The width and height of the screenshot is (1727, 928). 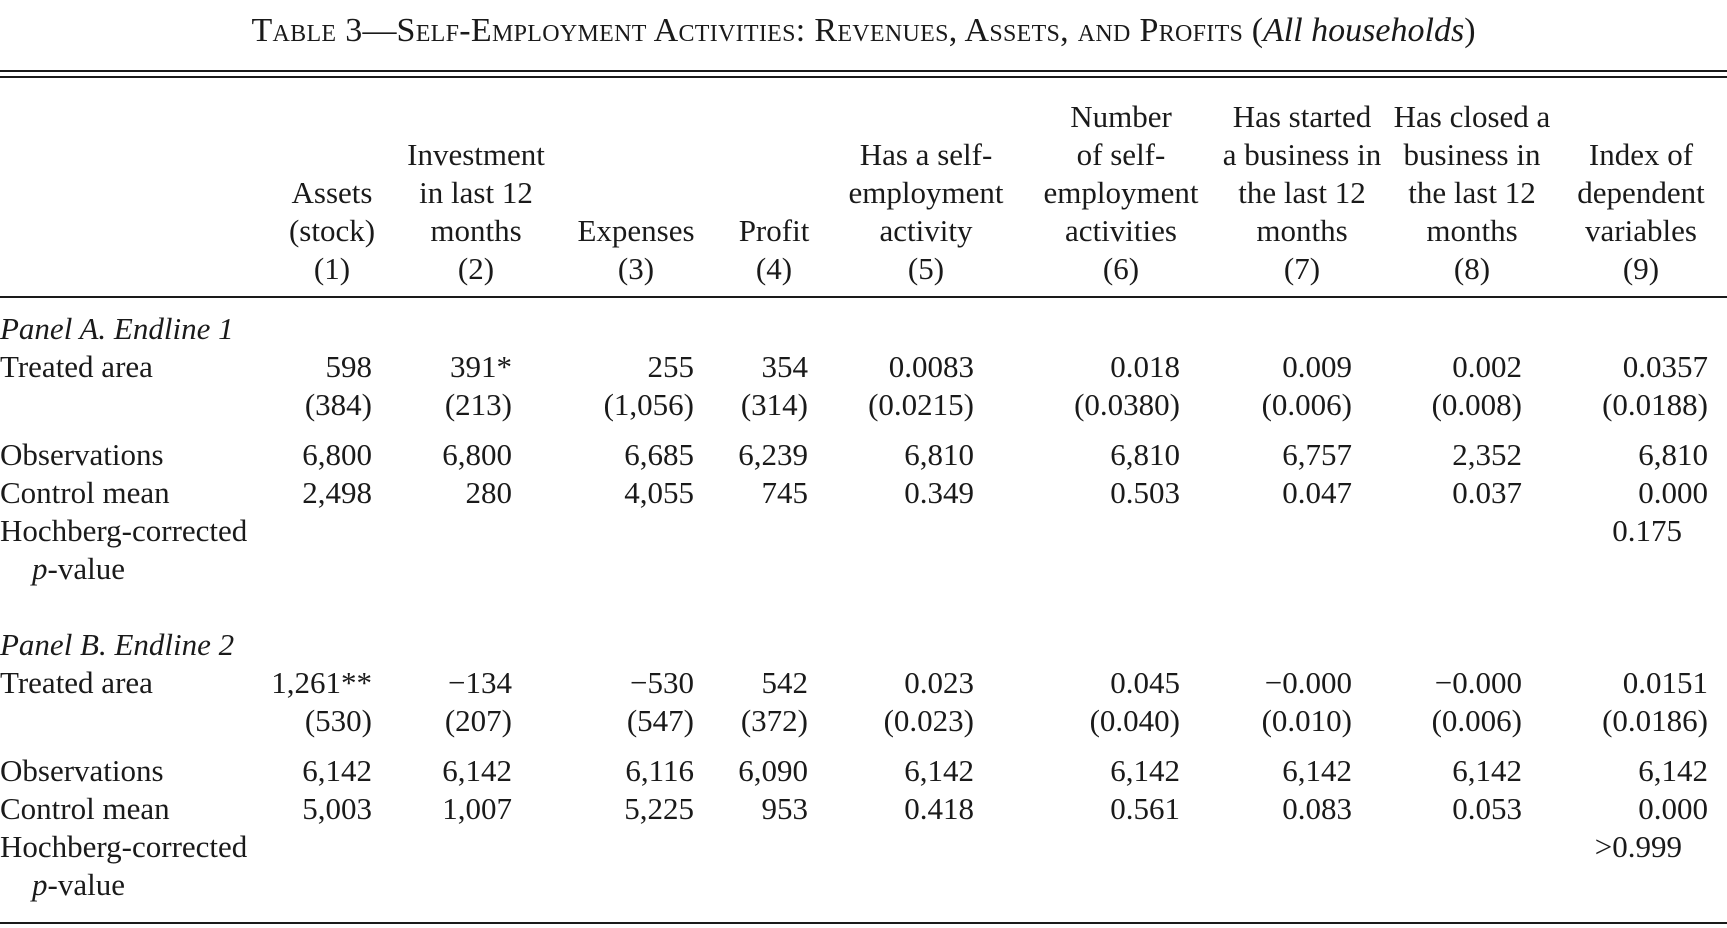 What do you see at coordinates (476, 268) in the screenshot?
I see `column-number: (2)` at bounding box center [476, 268].